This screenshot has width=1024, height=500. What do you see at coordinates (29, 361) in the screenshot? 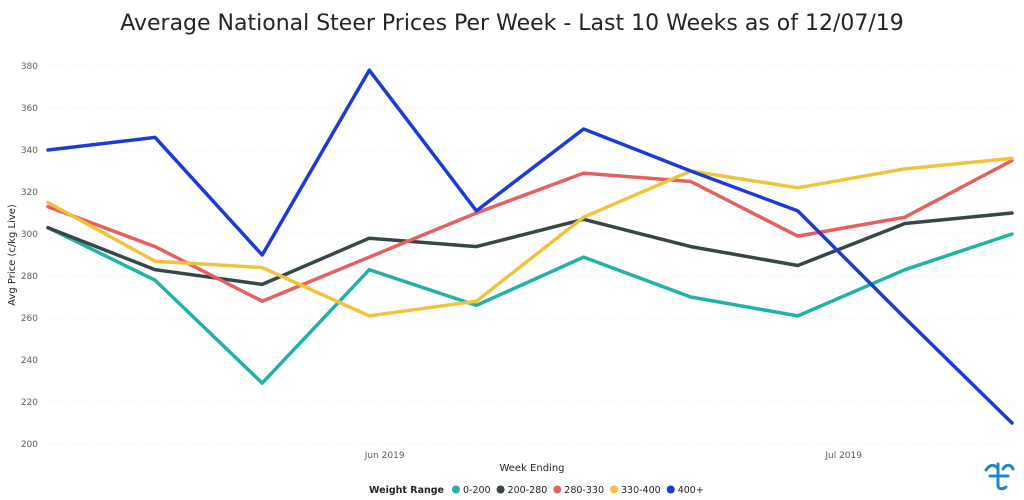
I see `y-tick-label: 240` at bounding box center [29, 361].